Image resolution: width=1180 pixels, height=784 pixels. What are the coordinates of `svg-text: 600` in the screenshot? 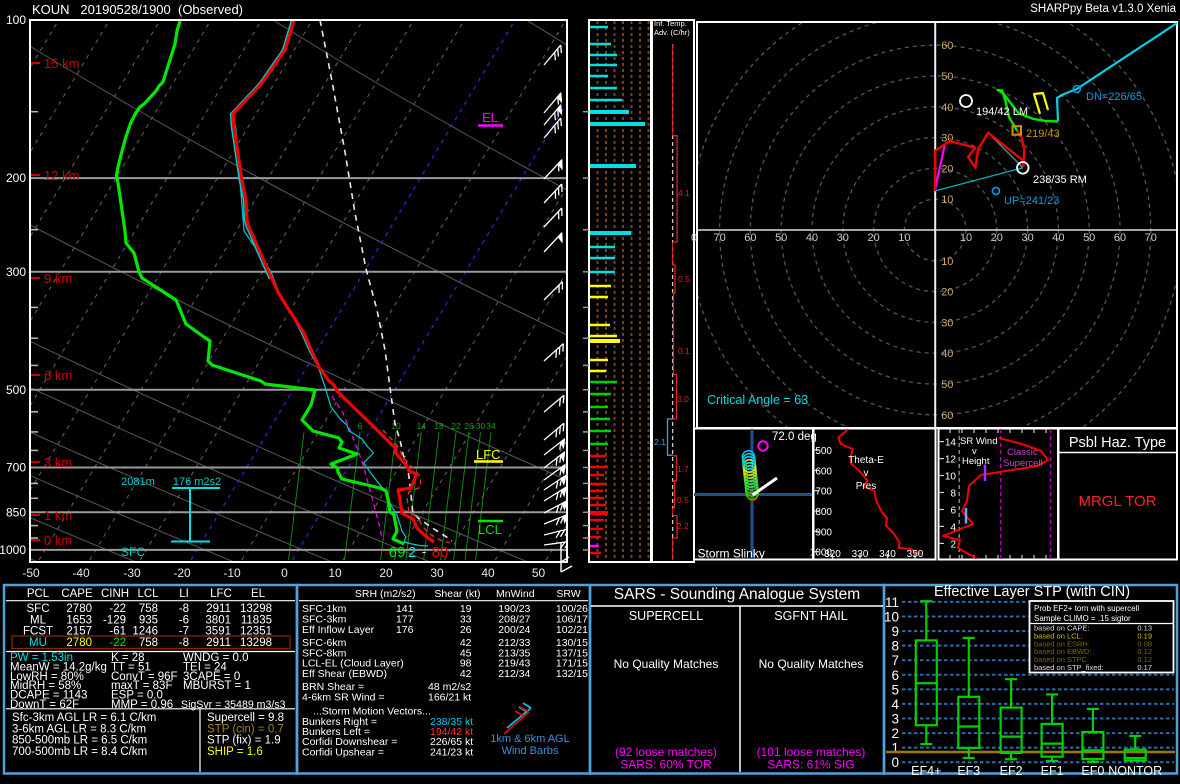 It's located at (823, 471).